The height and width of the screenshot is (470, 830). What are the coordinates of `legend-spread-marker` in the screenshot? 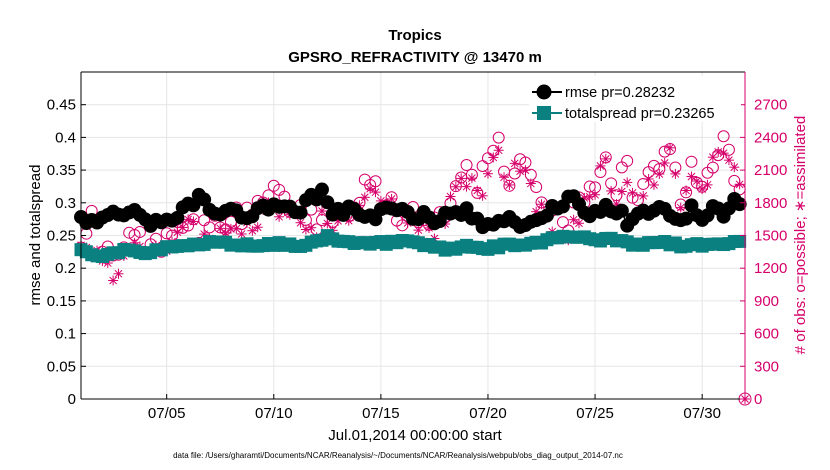 It's located at (544, 113).